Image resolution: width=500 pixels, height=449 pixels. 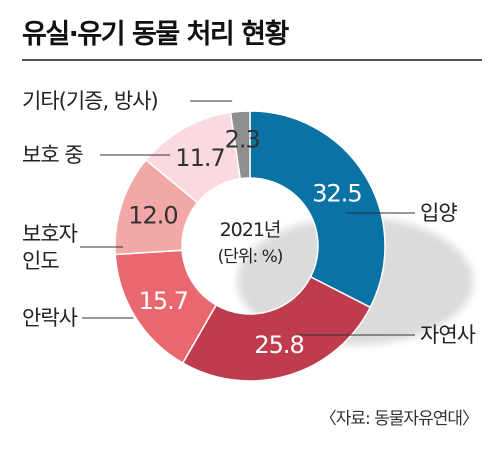 I want to click on value-label-3: 12.0, so click(x=152, y=215).